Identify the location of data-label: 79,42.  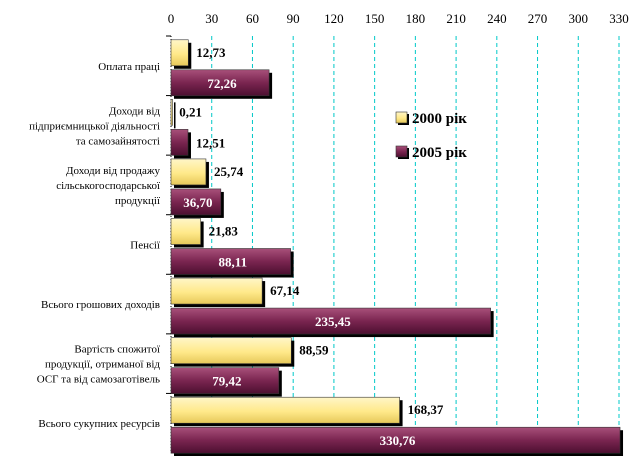
(226, 381).